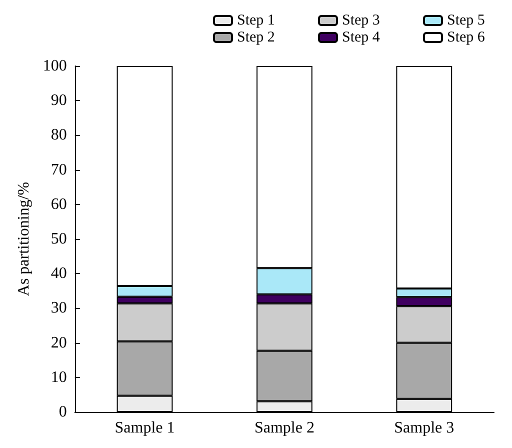 The width and height of the screenshot is (512, 448). What do you see at coordinates (256, 20) in the screenshot?
I see `legend-label: Step 1` at bounding box center [256, 20].